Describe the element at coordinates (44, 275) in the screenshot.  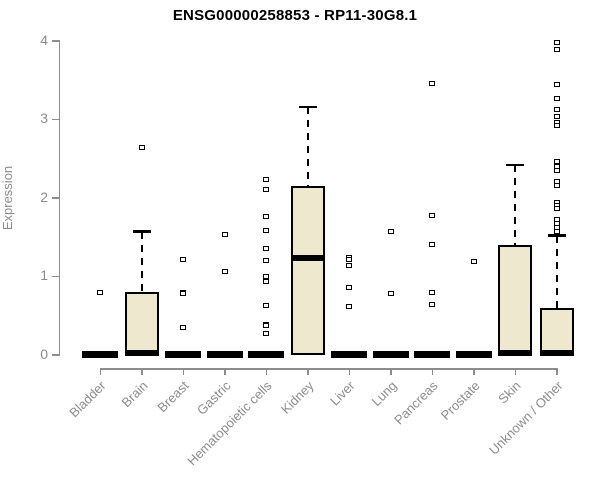
I see `y-axis-tick-label: 1` at that location.